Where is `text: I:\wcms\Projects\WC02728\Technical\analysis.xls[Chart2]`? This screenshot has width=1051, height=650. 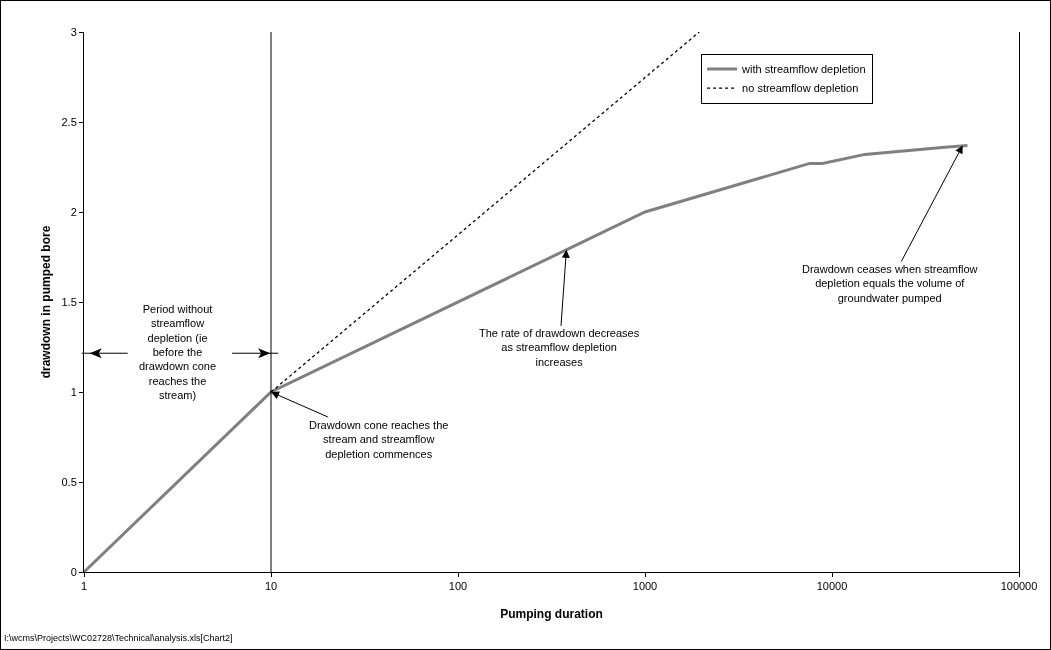 text: I:\wcms\Projects\WC02728\Technical\analysis.xls[Chart2] is located at coordinates (118, 638).